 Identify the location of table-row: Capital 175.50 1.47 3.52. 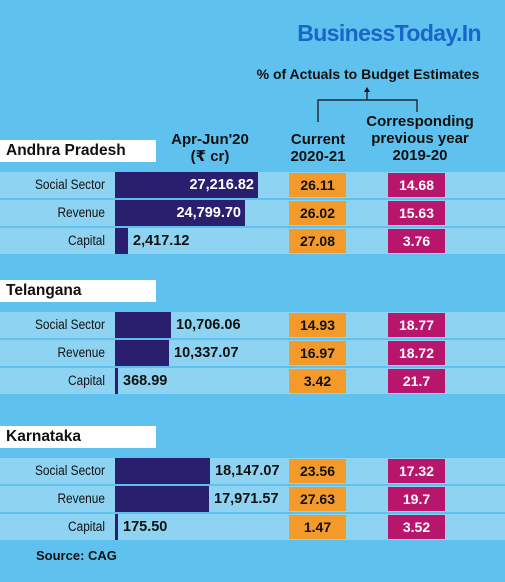
(252, 527).